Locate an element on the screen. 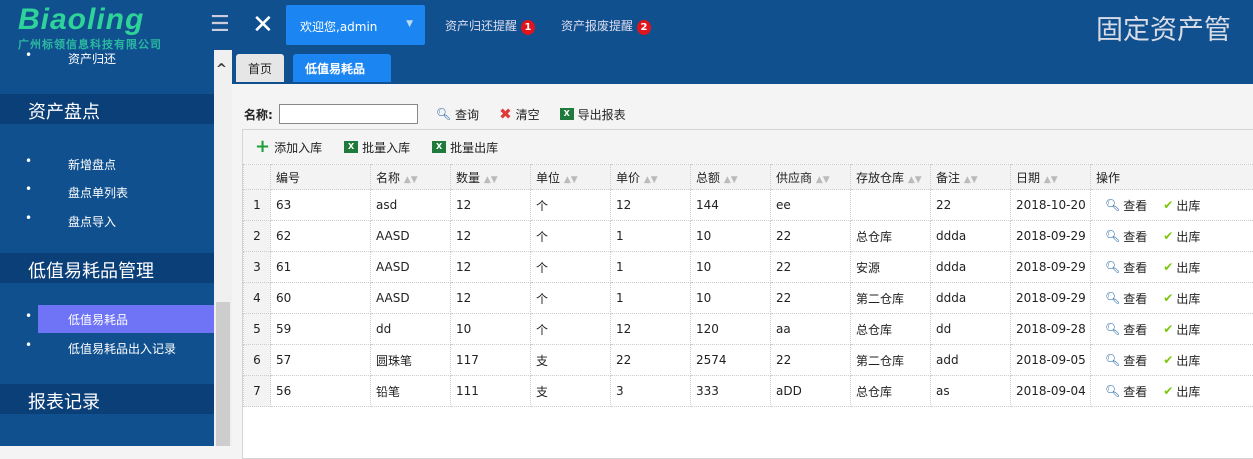 The image size is (1253, 459). user-dropdown: 欢迎您,admin▼ is located at coordinates (355, 25).